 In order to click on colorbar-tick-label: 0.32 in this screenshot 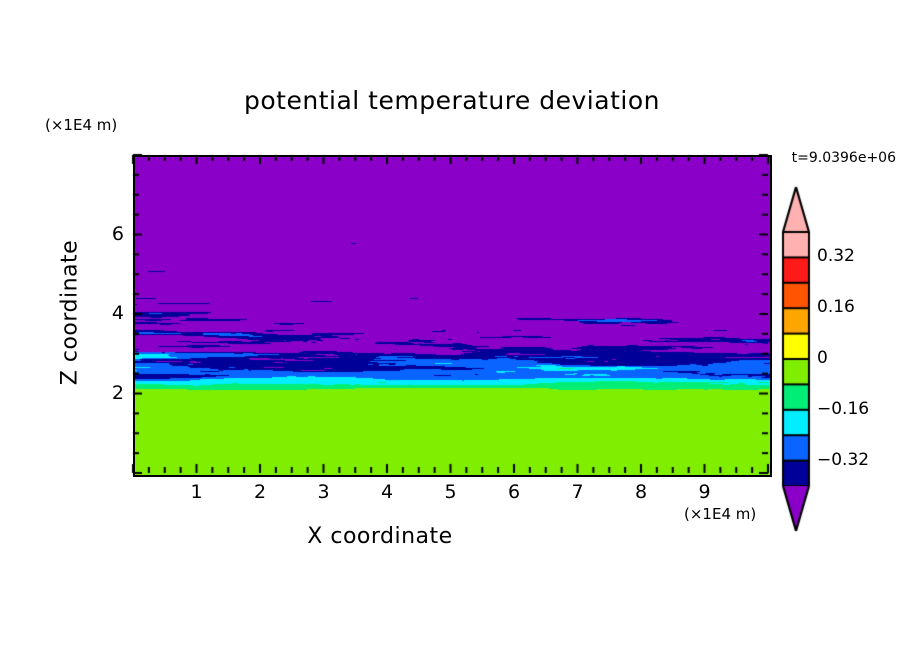, I will do `click(836, 256)`.